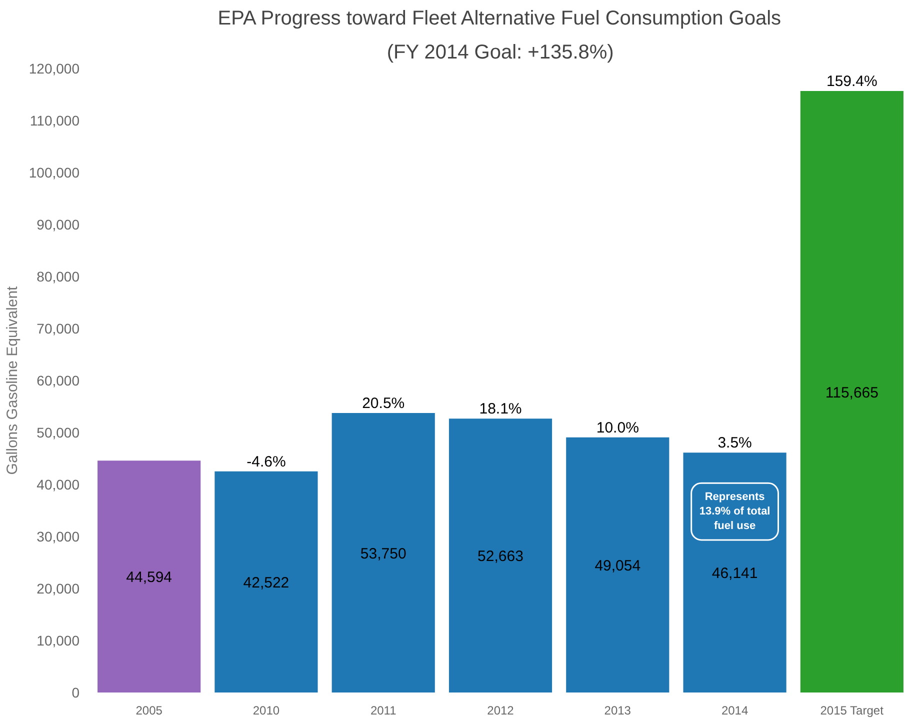 The image size is (919, 725). I want to click on y-tick-label: 110,000, so click(55, 120).